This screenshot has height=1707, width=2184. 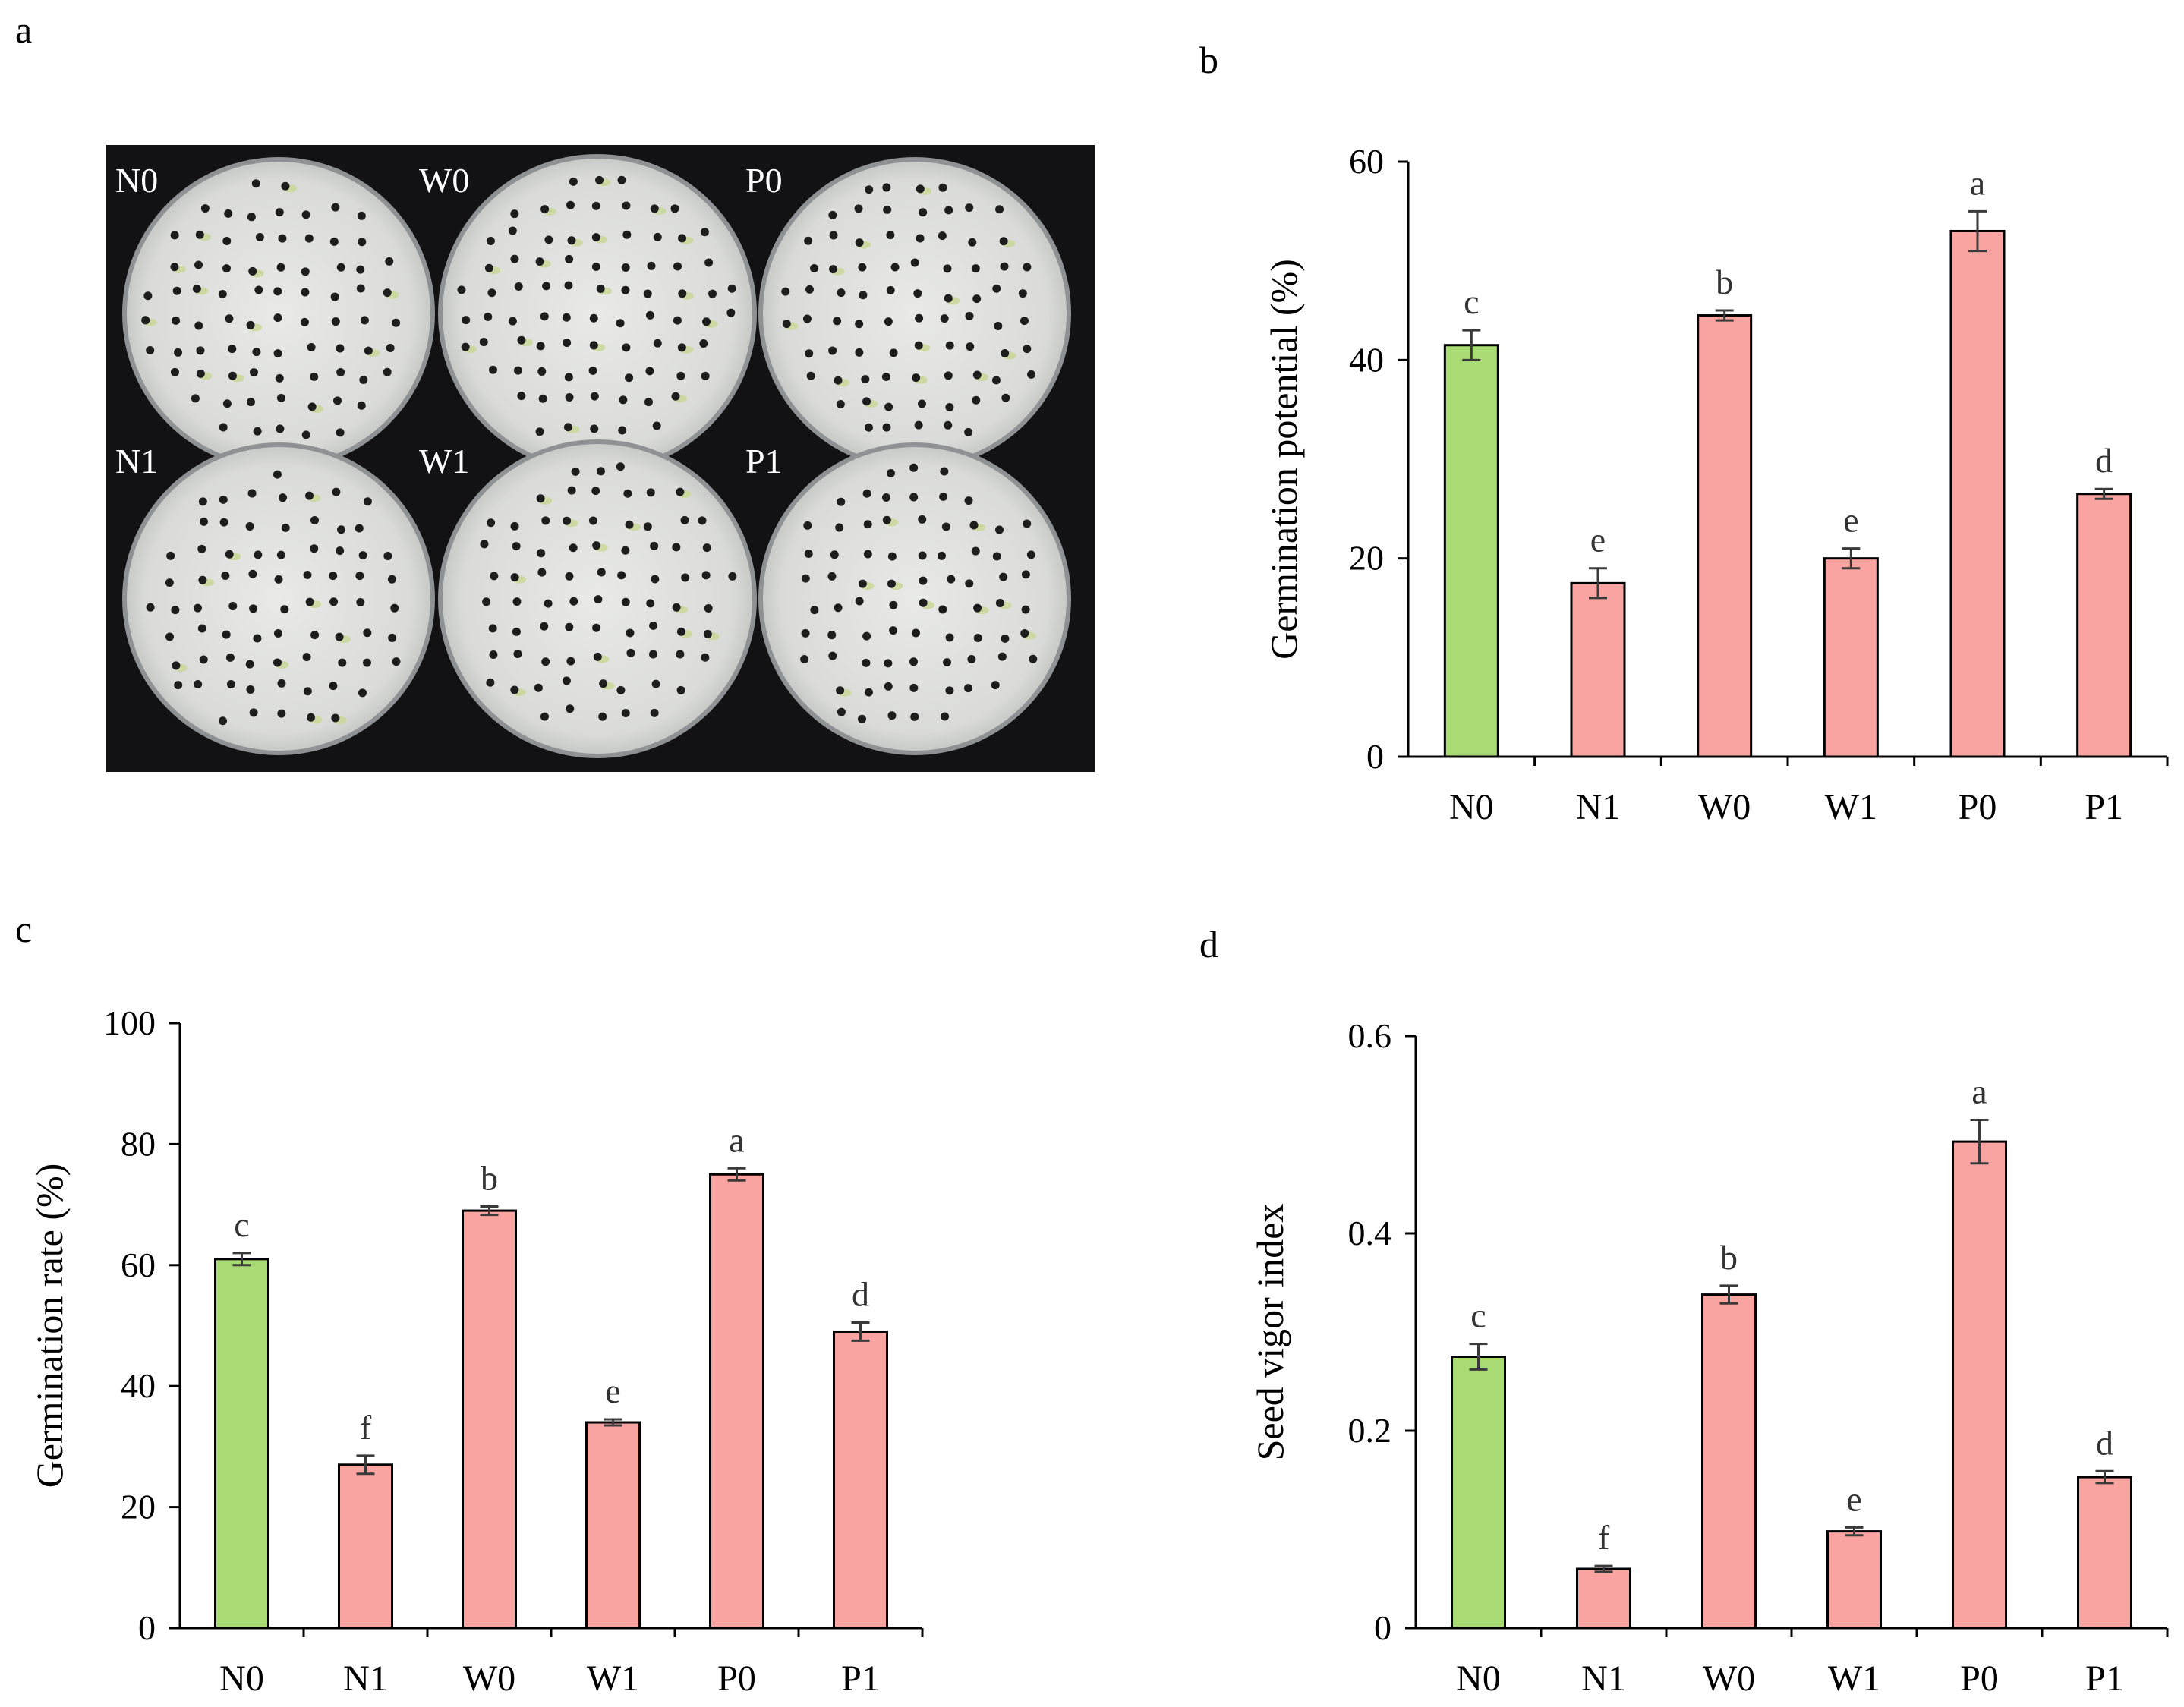 What do you see at coordinates (24, 929) in the screenshot?
I see `panel-label-c: c` at bounding box center [24, 929].